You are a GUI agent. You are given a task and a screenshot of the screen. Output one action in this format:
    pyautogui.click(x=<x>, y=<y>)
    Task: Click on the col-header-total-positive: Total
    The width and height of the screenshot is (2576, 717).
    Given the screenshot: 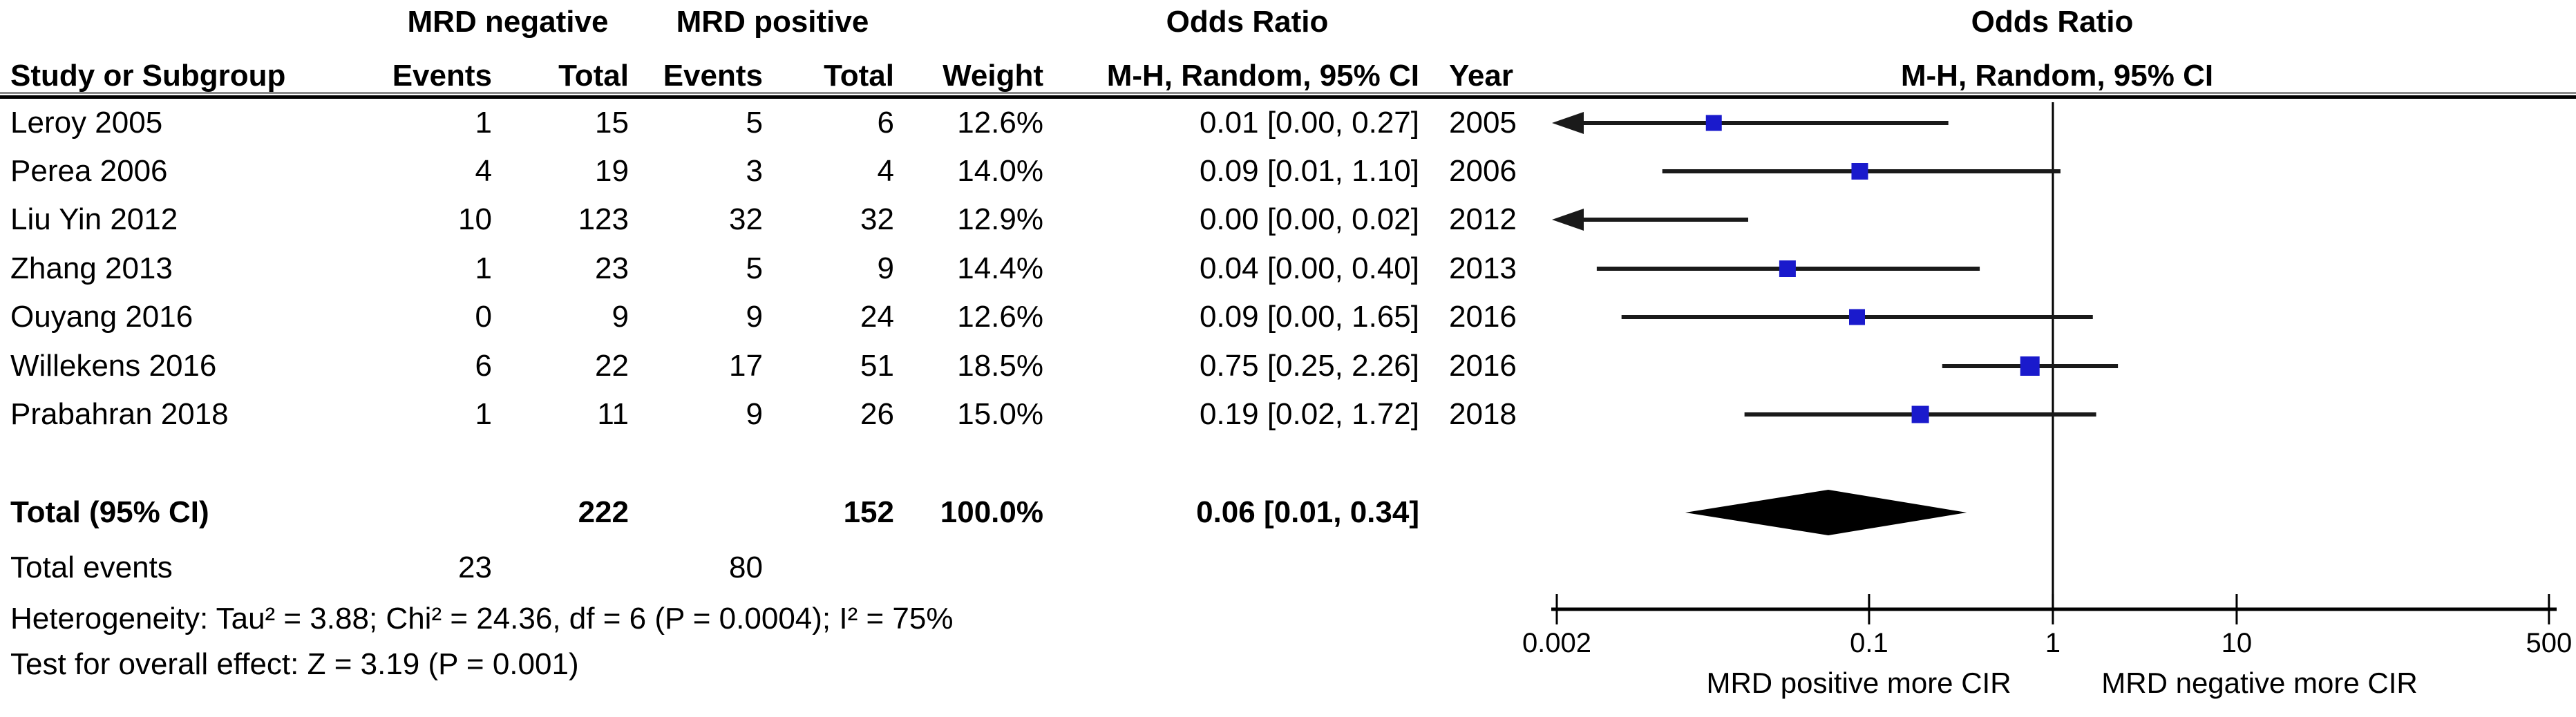 What is the action you would take?
    pyautogui.click(x=859, y=76)
    